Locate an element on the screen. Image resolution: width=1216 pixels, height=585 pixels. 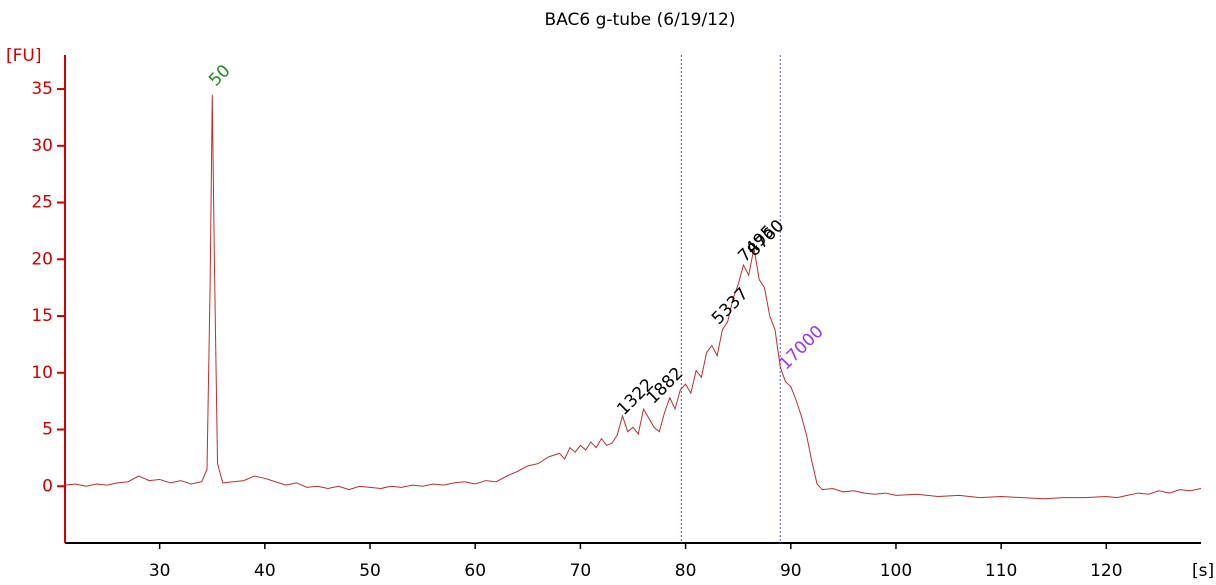
x-tick-label: 50 is located at coordinates (370, 571).